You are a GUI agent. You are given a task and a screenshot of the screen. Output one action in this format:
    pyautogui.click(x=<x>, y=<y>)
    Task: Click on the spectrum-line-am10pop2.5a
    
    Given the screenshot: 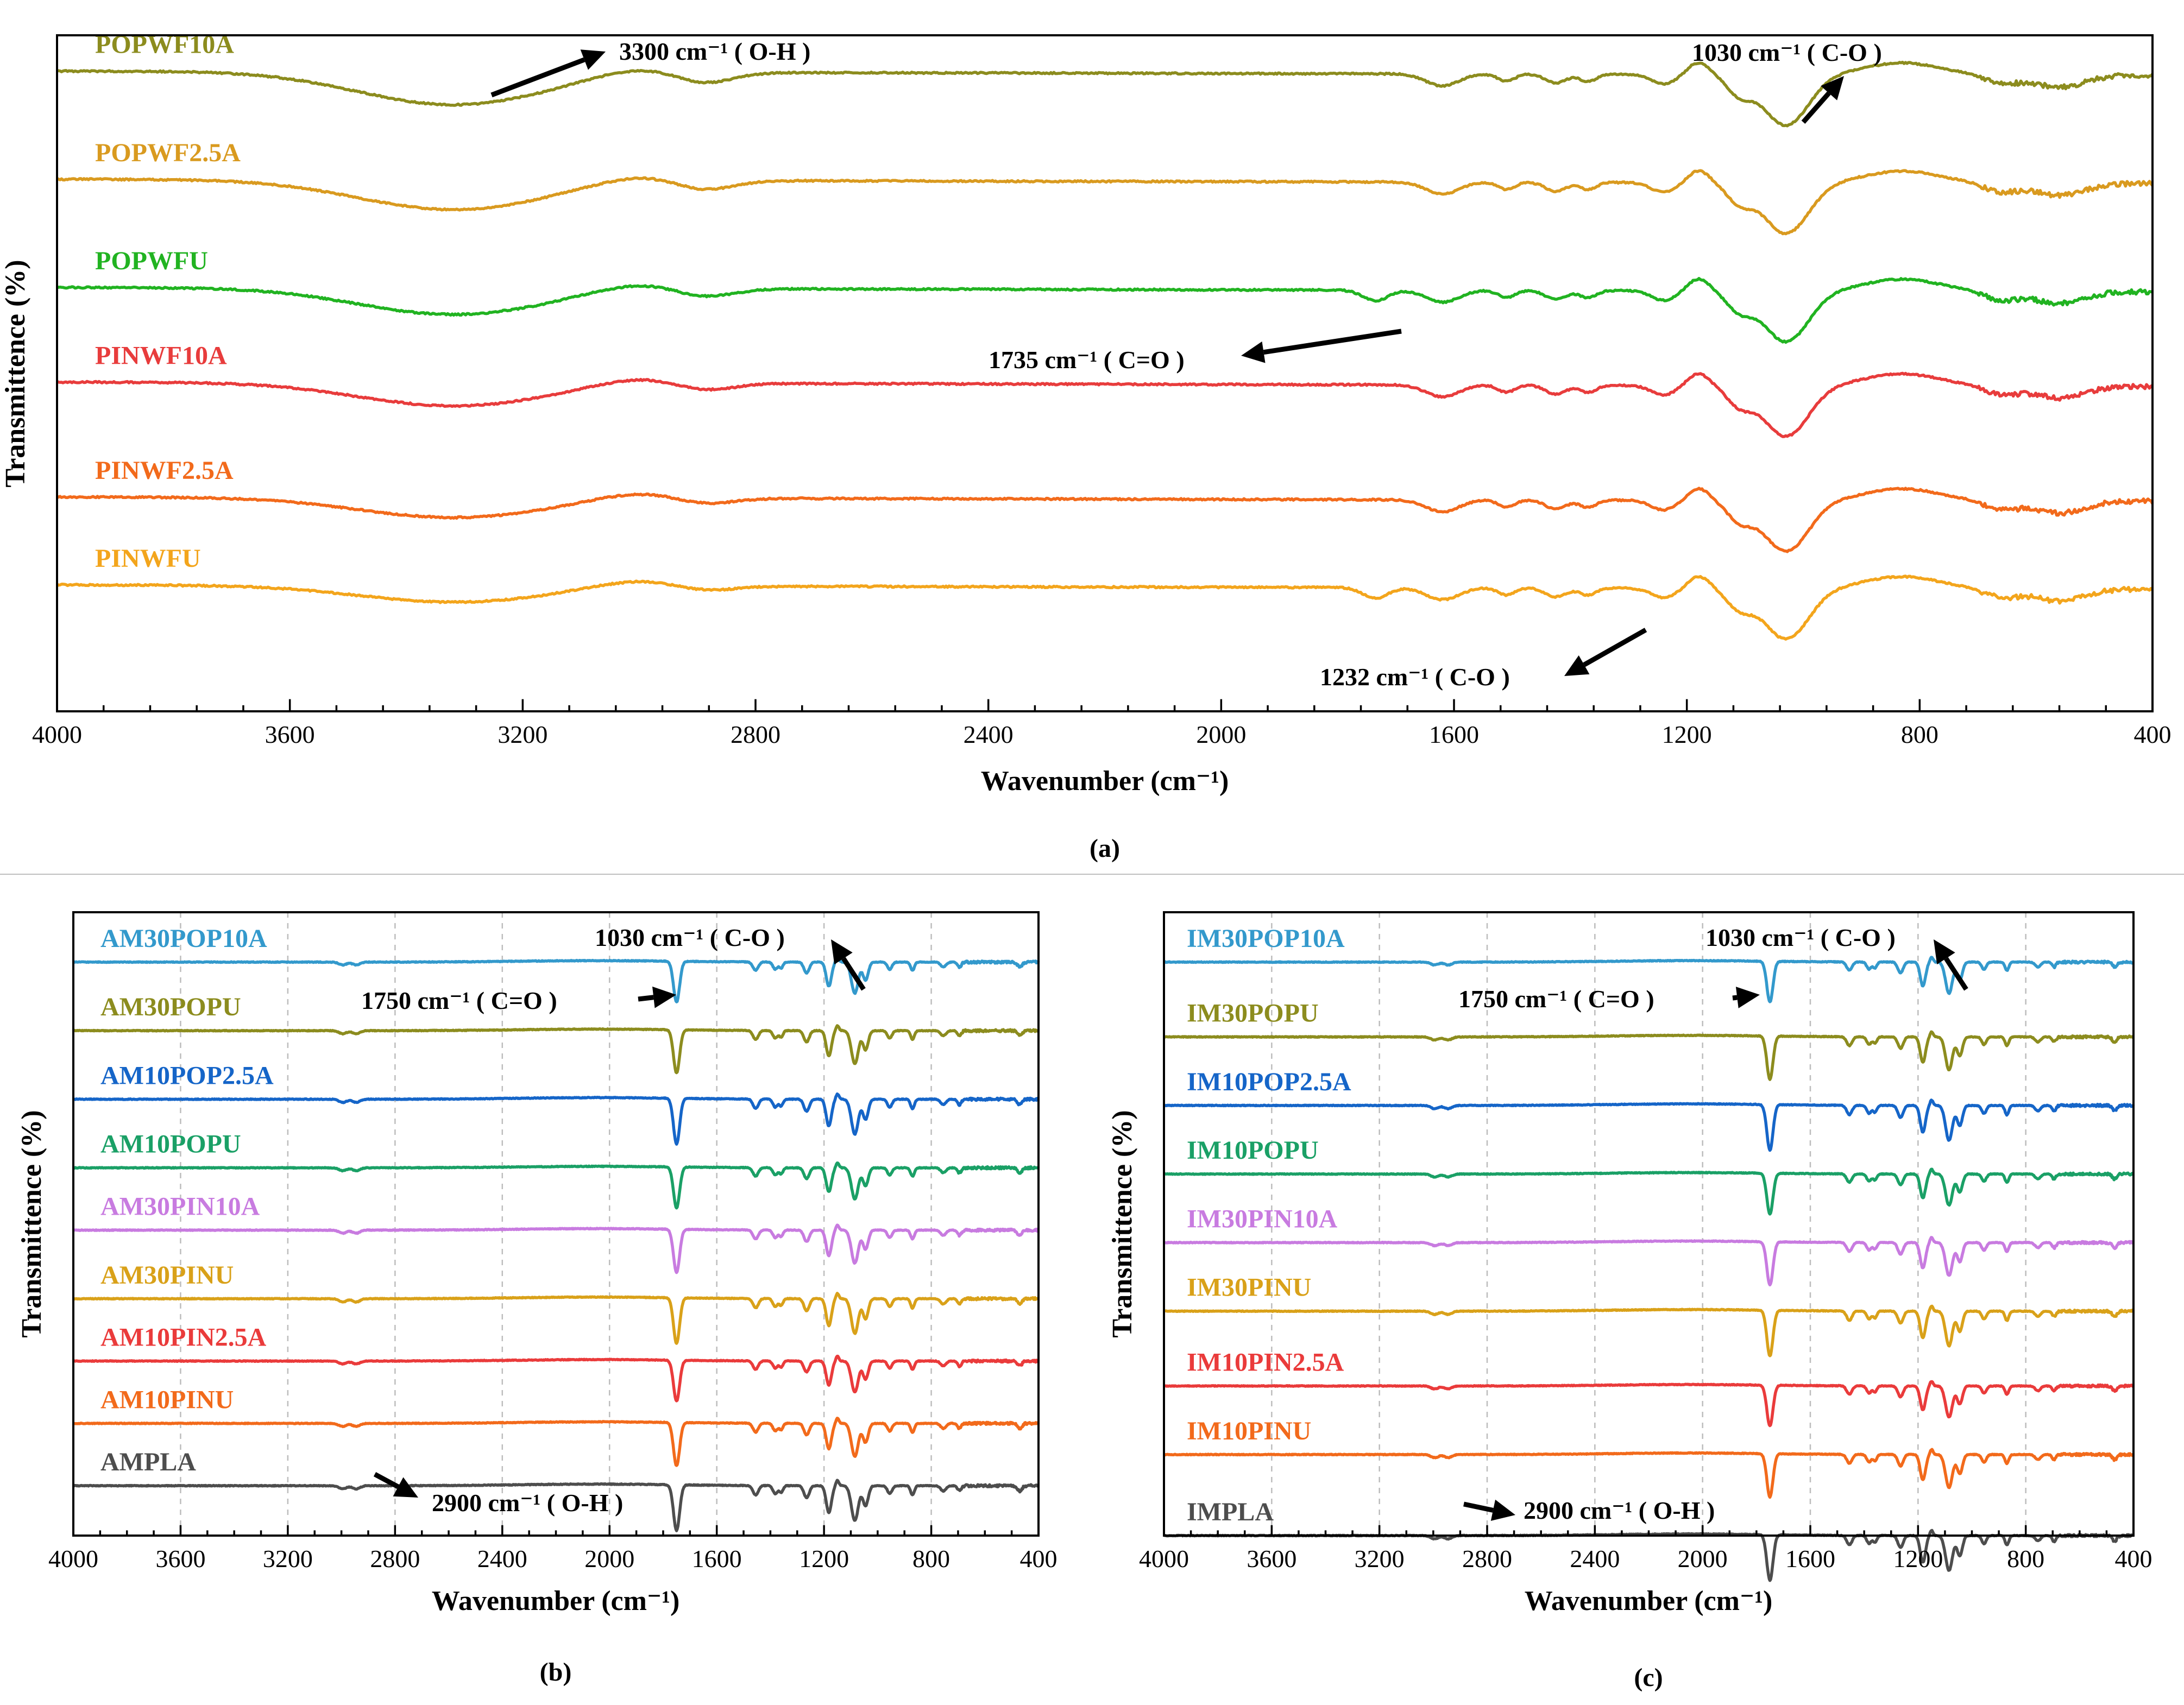 What is the action you would take?
    pyautogui.click(x=556, y=1119)
    